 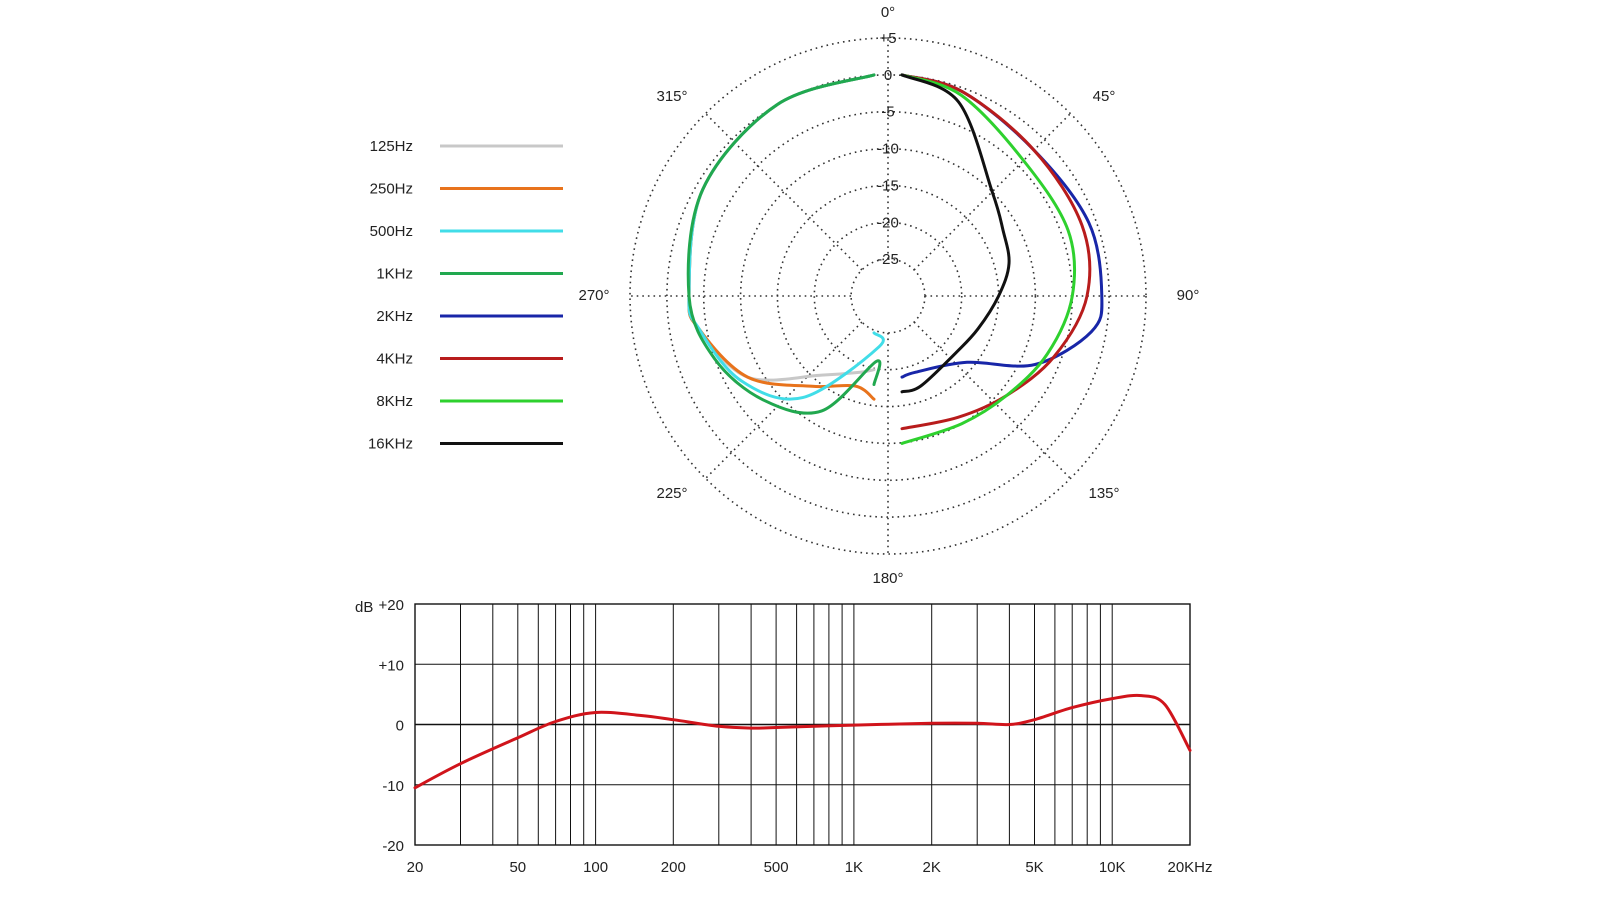 I want to click on plot-frame, so click(x=802, y=724).